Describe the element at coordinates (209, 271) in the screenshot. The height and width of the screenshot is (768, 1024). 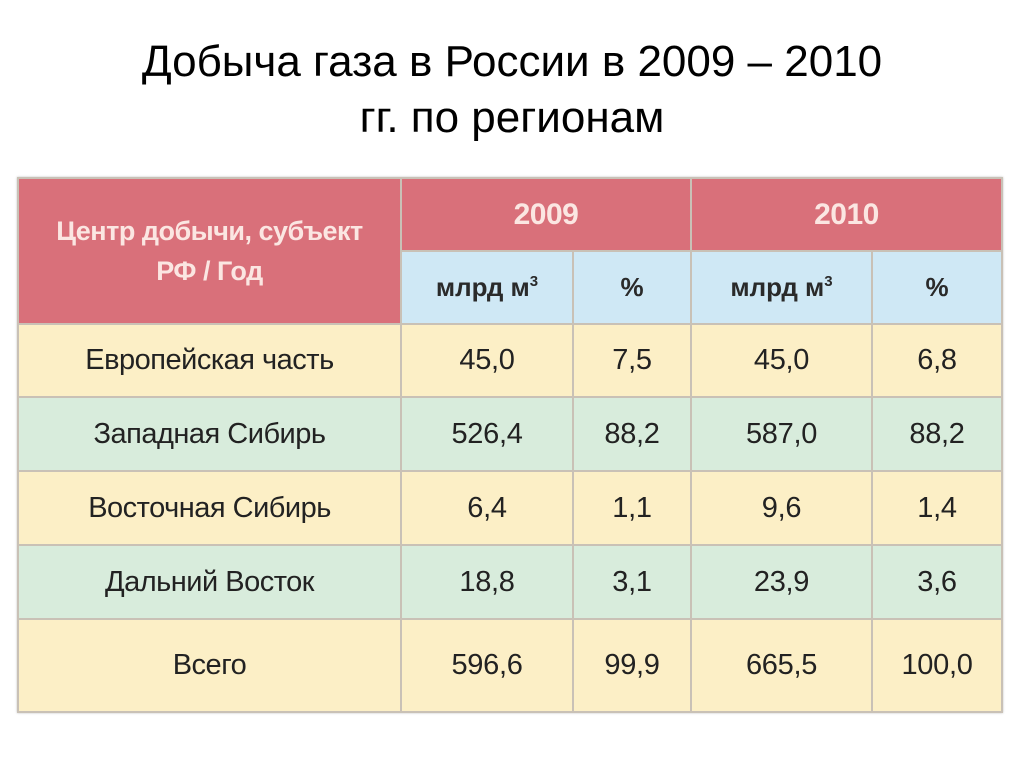
I see `corner-header-line-2: РФ / Год` at that location.